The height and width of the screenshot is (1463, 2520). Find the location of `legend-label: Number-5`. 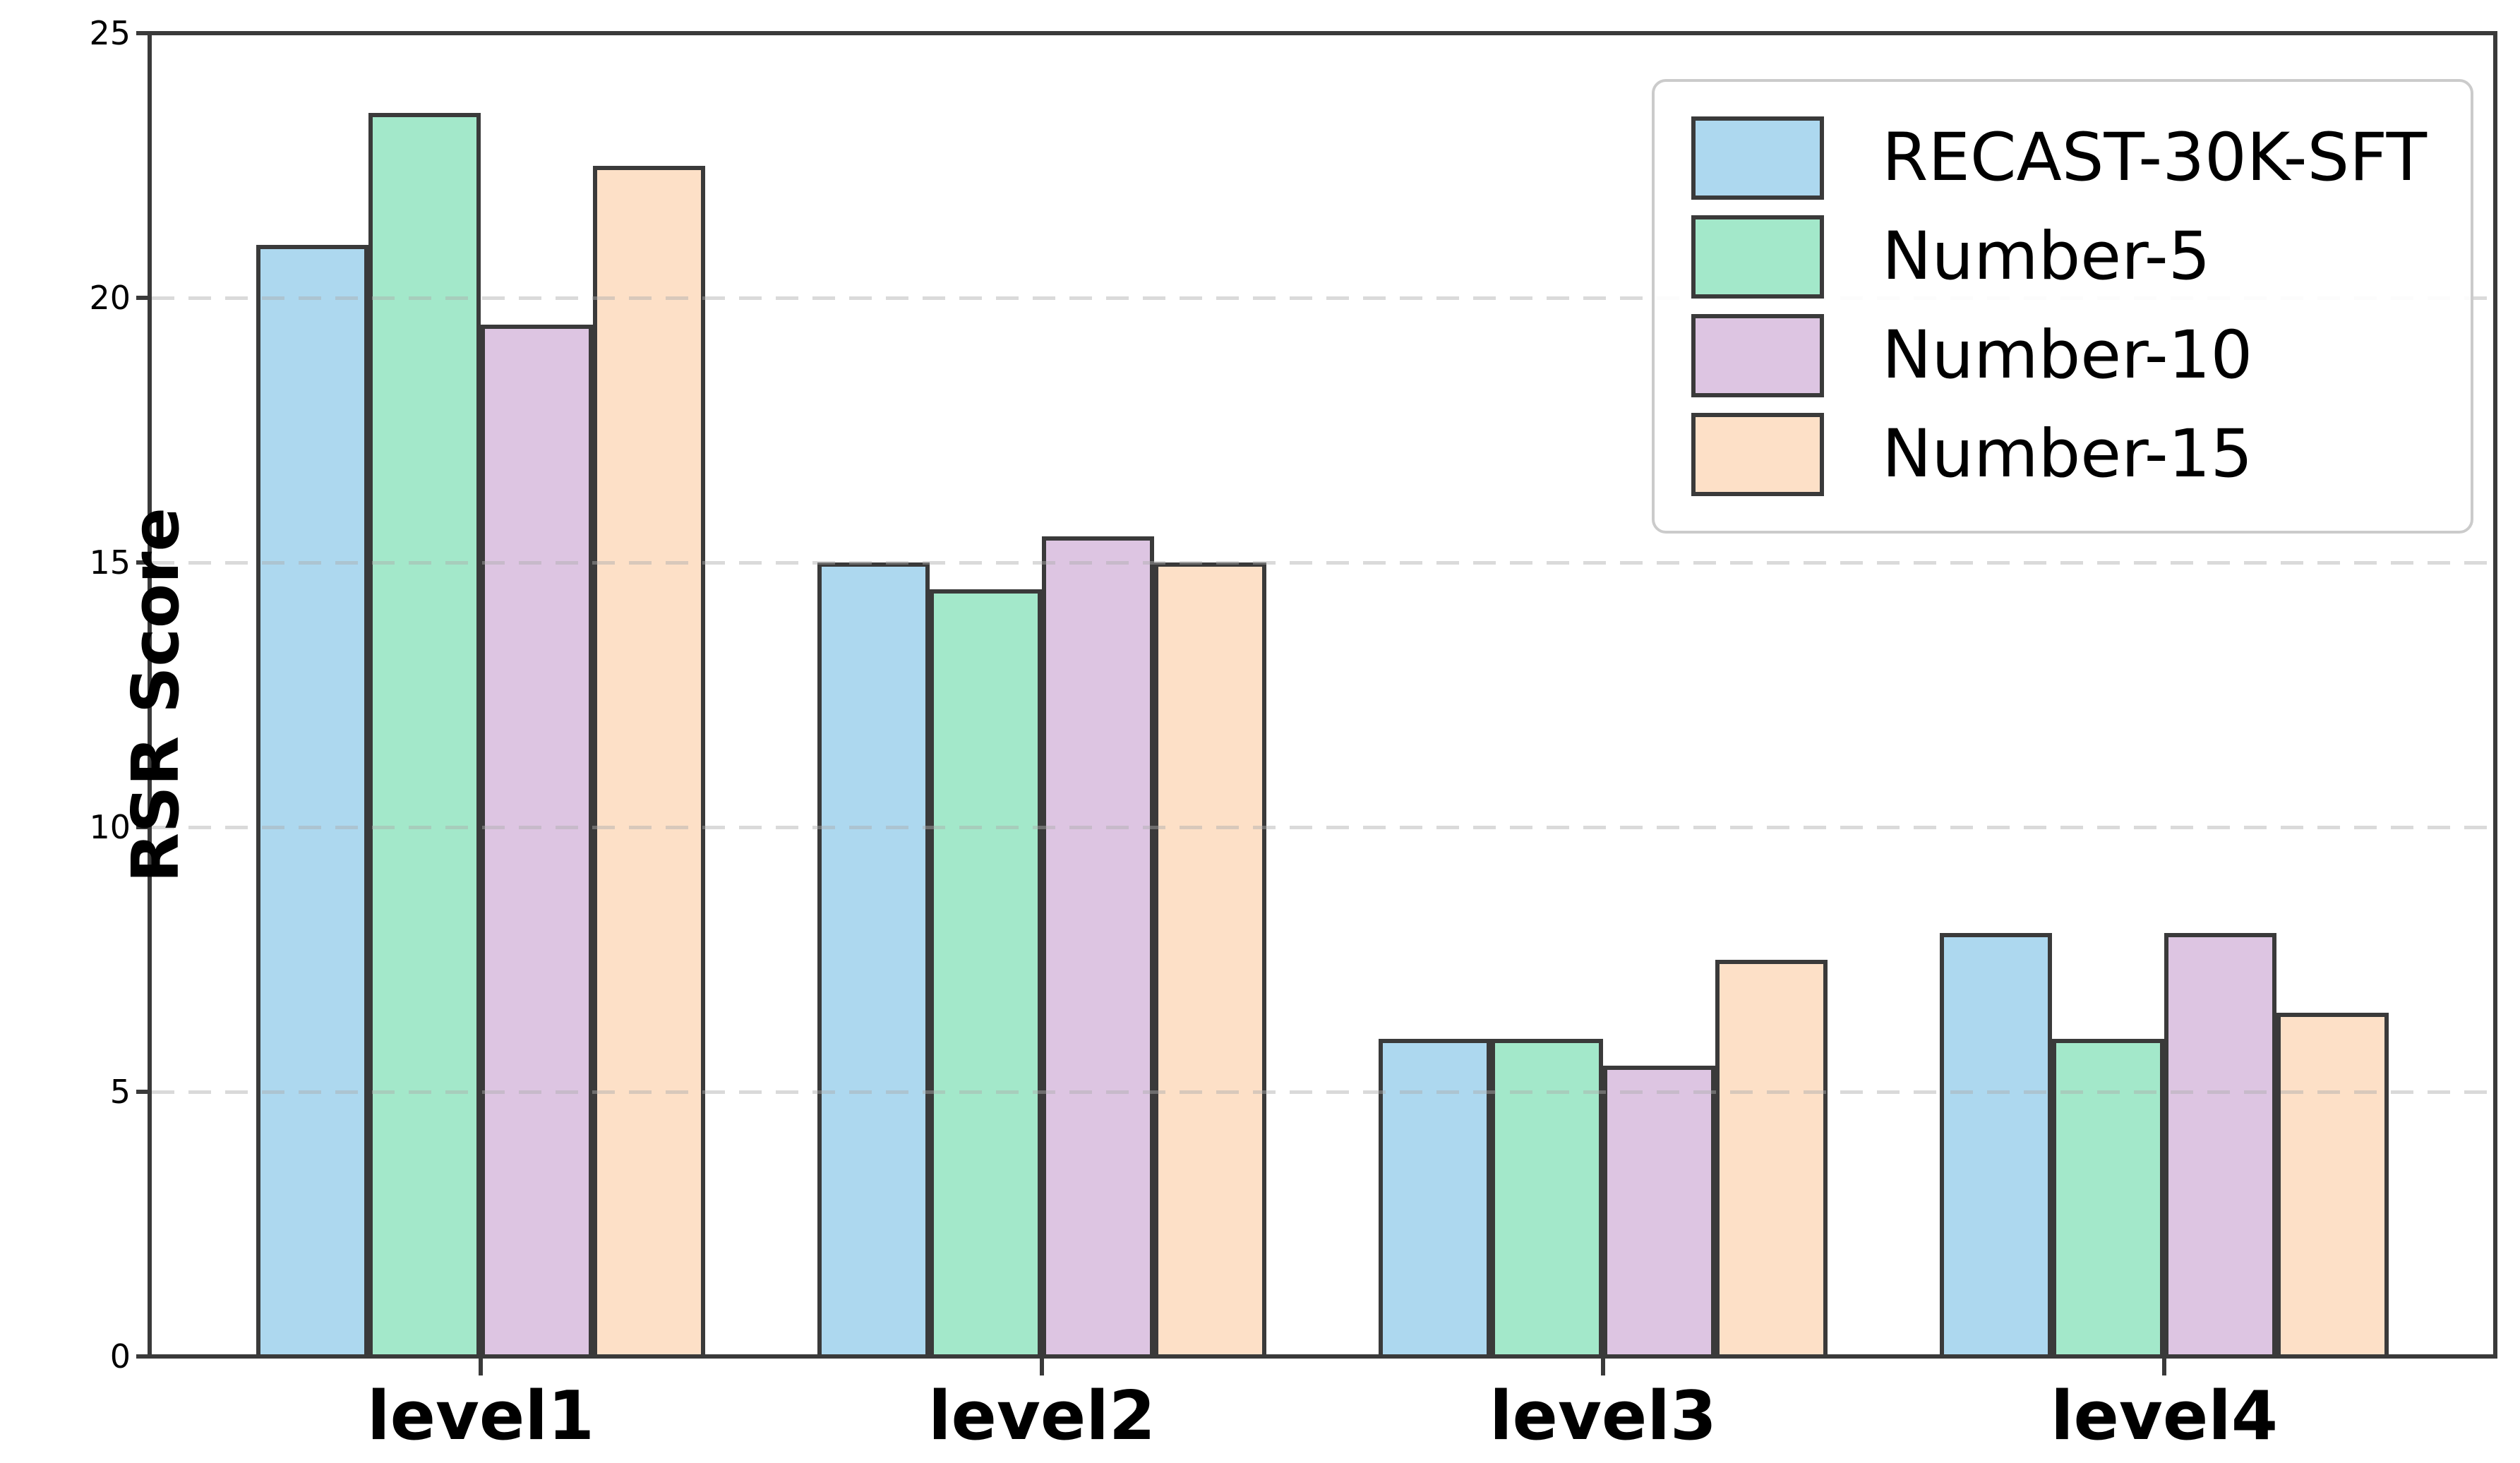

legend-label: Number-5 is located at coordinates (2047, 256).